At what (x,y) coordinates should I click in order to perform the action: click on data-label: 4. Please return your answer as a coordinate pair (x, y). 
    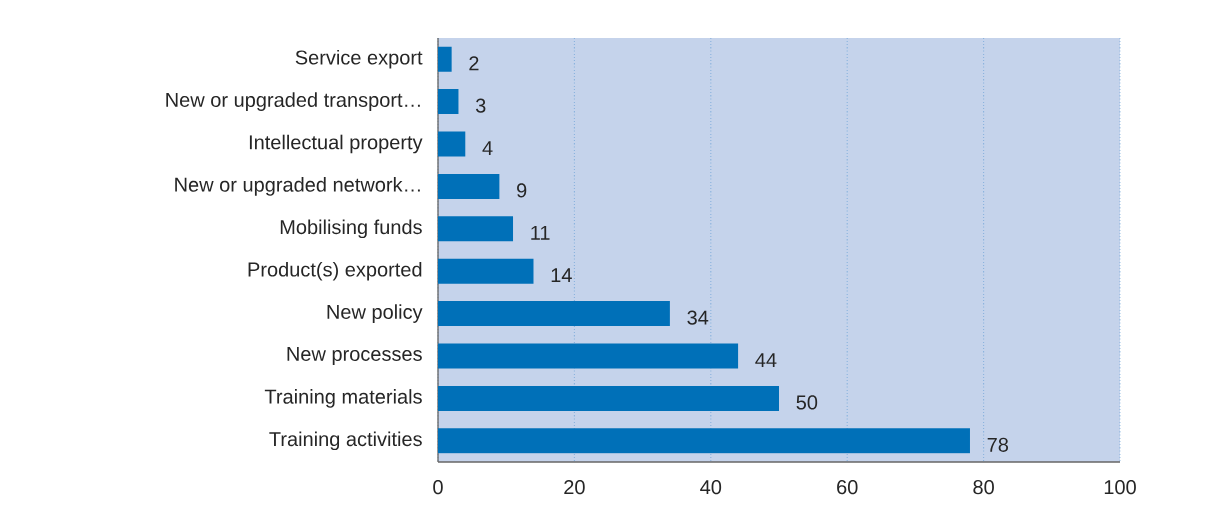
    Looking at the image, I should click on (487, 148).